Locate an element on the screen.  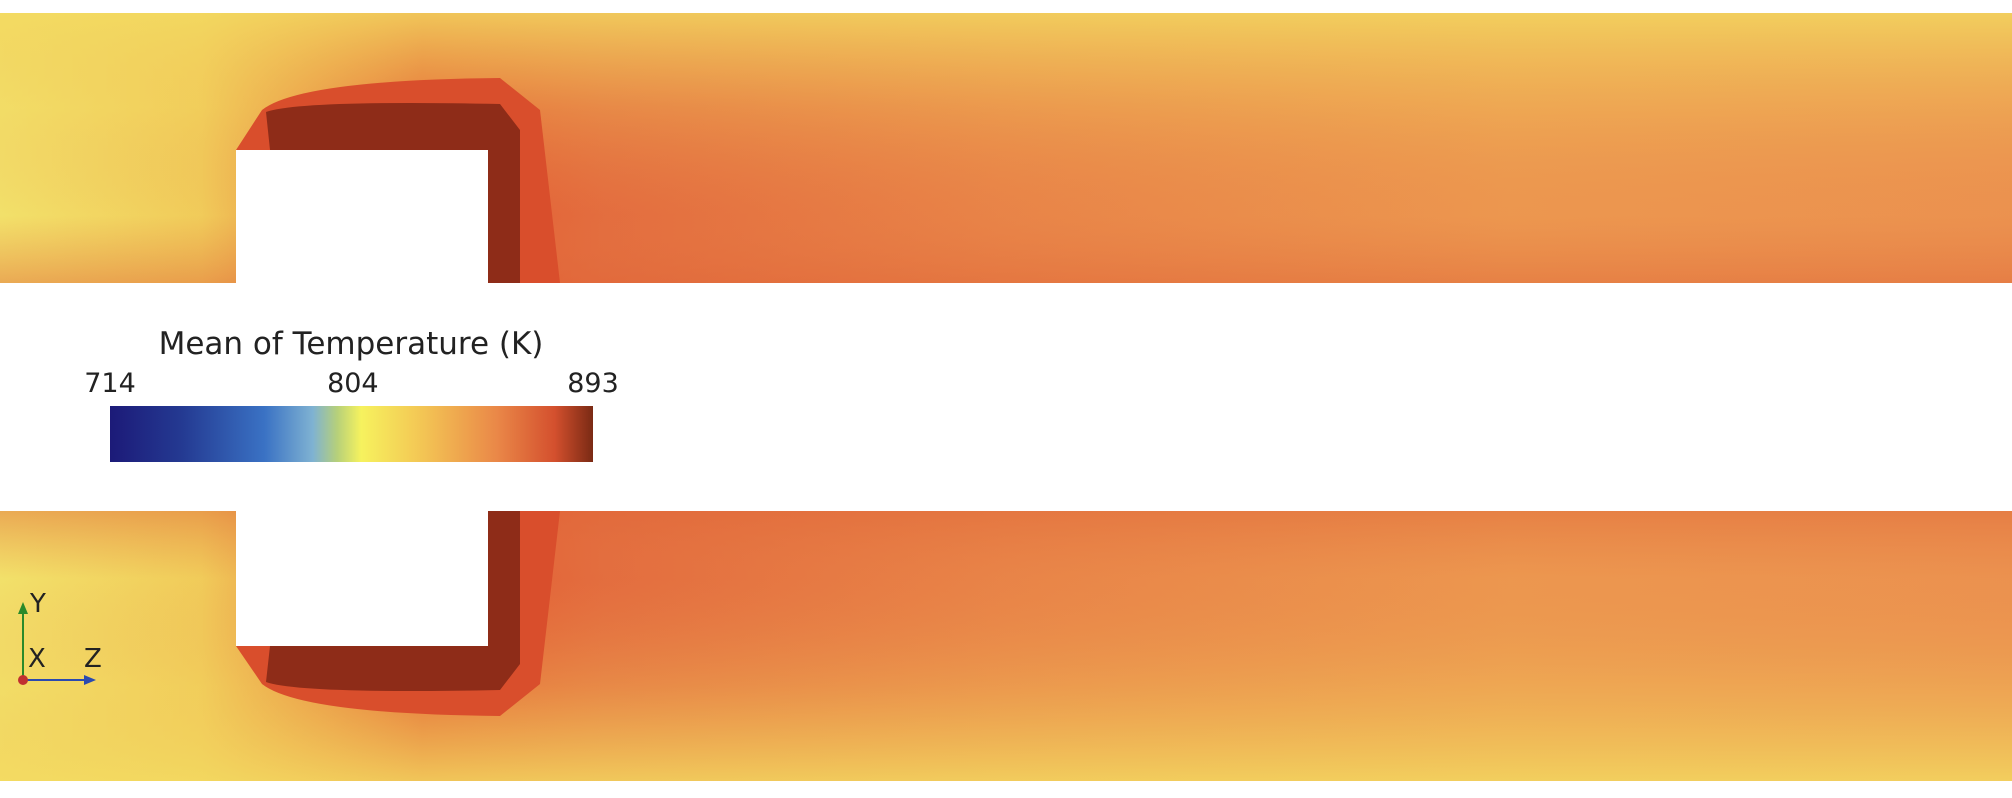
colorbar is located at coordinates (351, 434).